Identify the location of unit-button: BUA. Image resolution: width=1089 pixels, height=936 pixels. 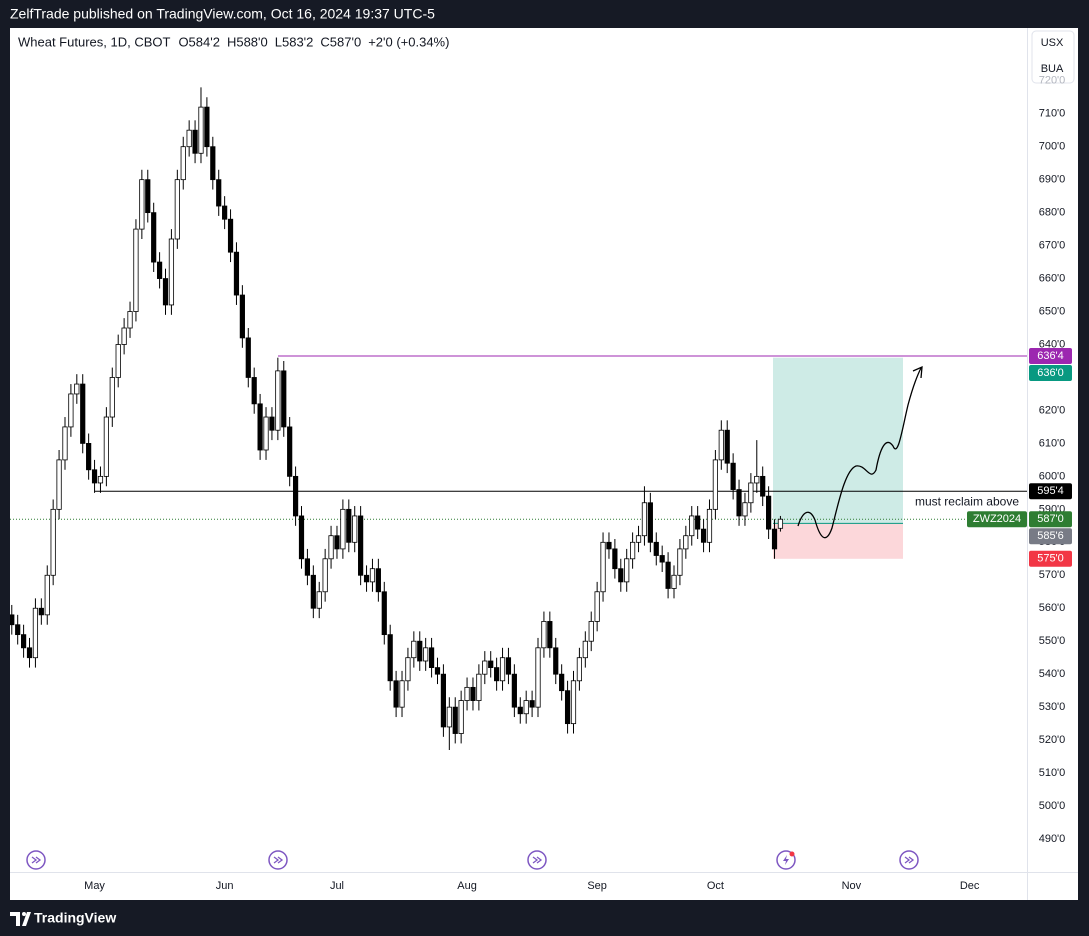
(1052, 69).